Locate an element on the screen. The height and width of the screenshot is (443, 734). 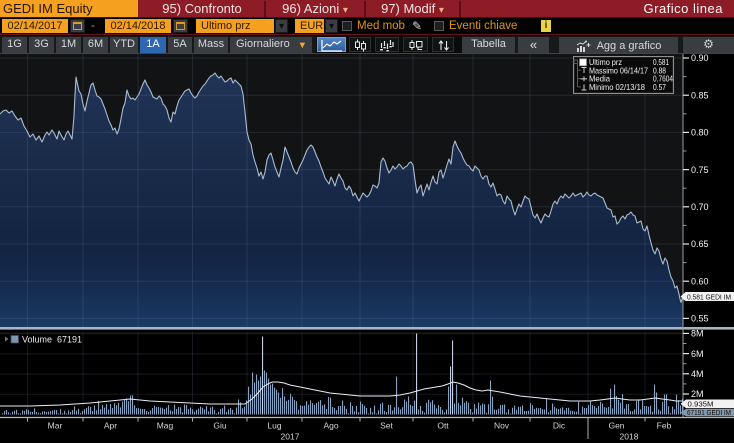
svg-text: Ago is located at coordinates (330, 426).